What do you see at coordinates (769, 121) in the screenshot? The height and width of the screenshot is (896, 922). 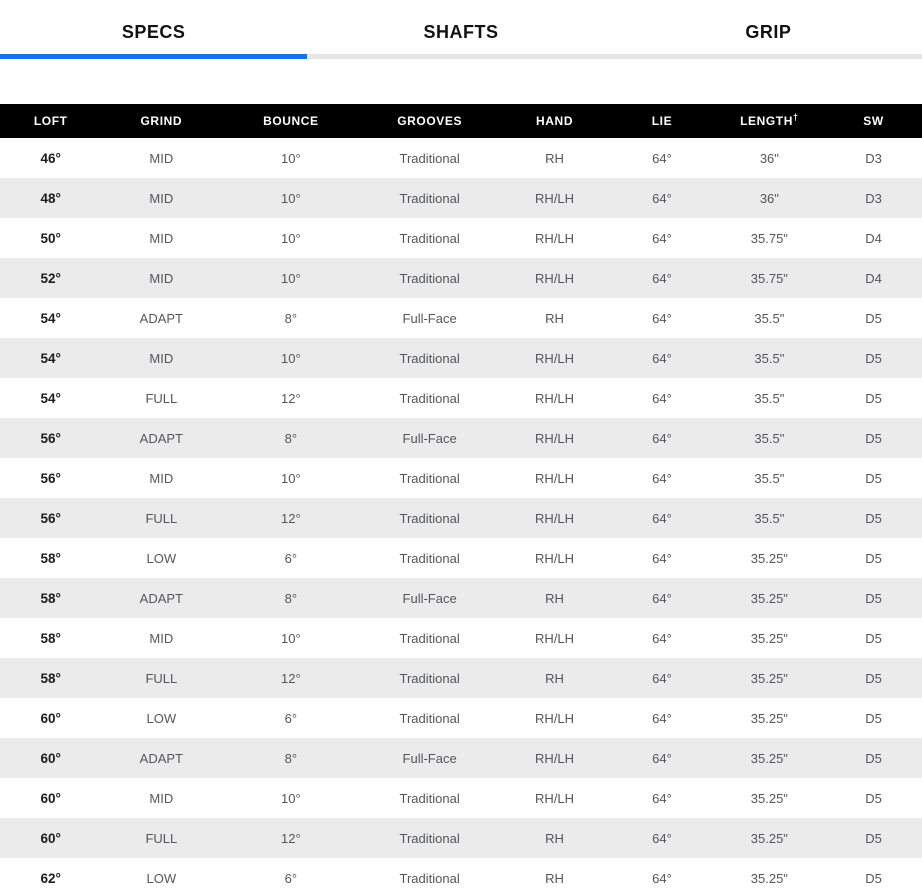 I see `column-header-length: LENGTH†` at bounding box center [769, 121].